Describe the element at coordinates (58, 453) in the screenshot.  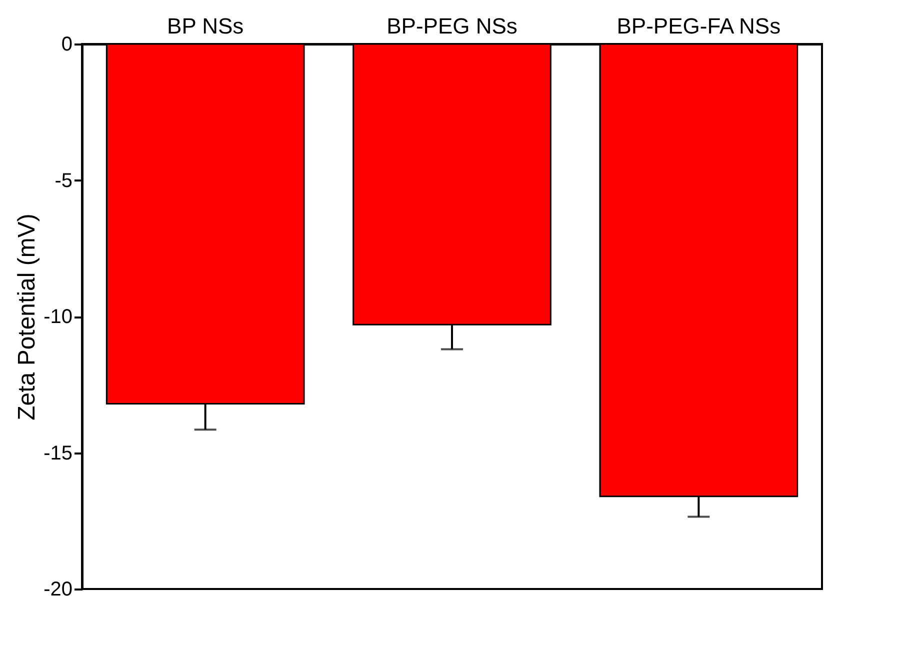
I see `y-tick-label: -15` at that location.